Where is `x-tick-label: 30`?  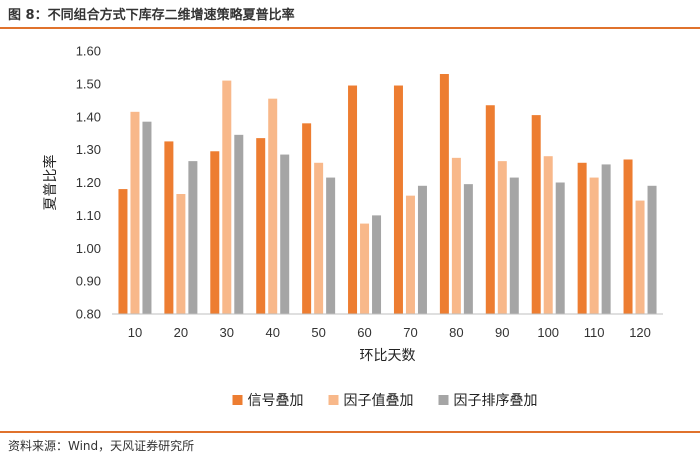
x-tick-label: 30 is located at coordinates (227, 332).